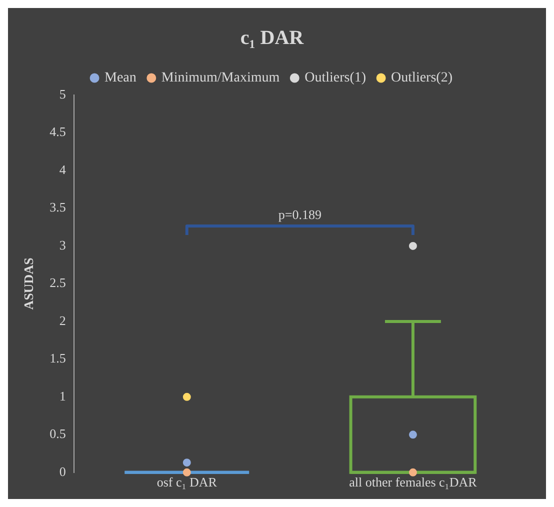 This screenshot has width=554, height=507. What do you see at coordinates (272, 38) in the screenshot?
I see `chart-title: c₁ DAR` at bounding box center [272, 38].